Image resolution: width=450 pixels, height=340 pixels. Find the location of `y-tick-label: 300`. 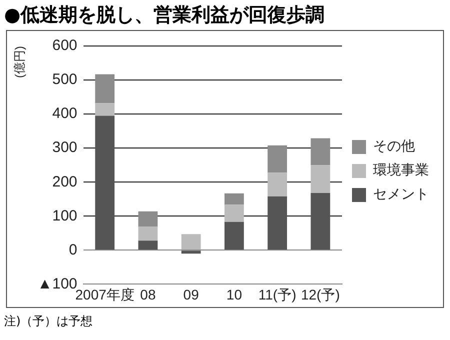

y-tick-label: 300 is located at coordinates (65, 147).